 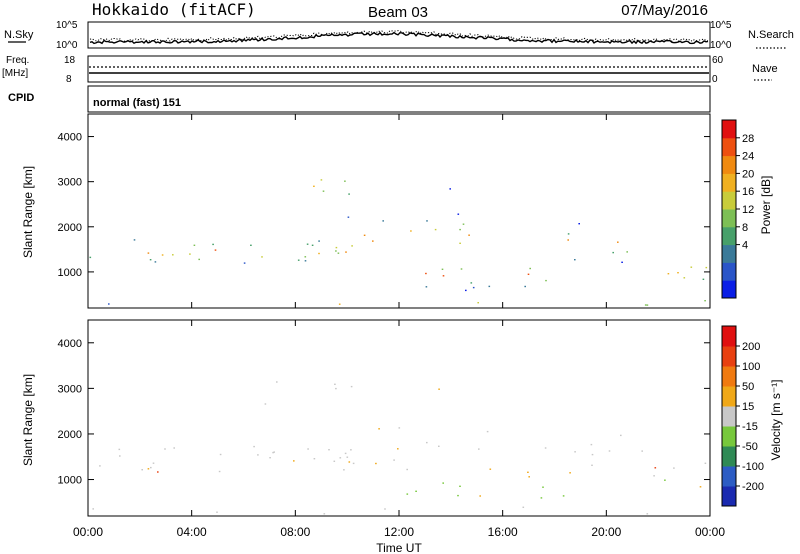 What do you see at coordinates (748, 387) in the screenshot?
I see `colorbar-tick-label: 50` at bounding box center [748, 387].